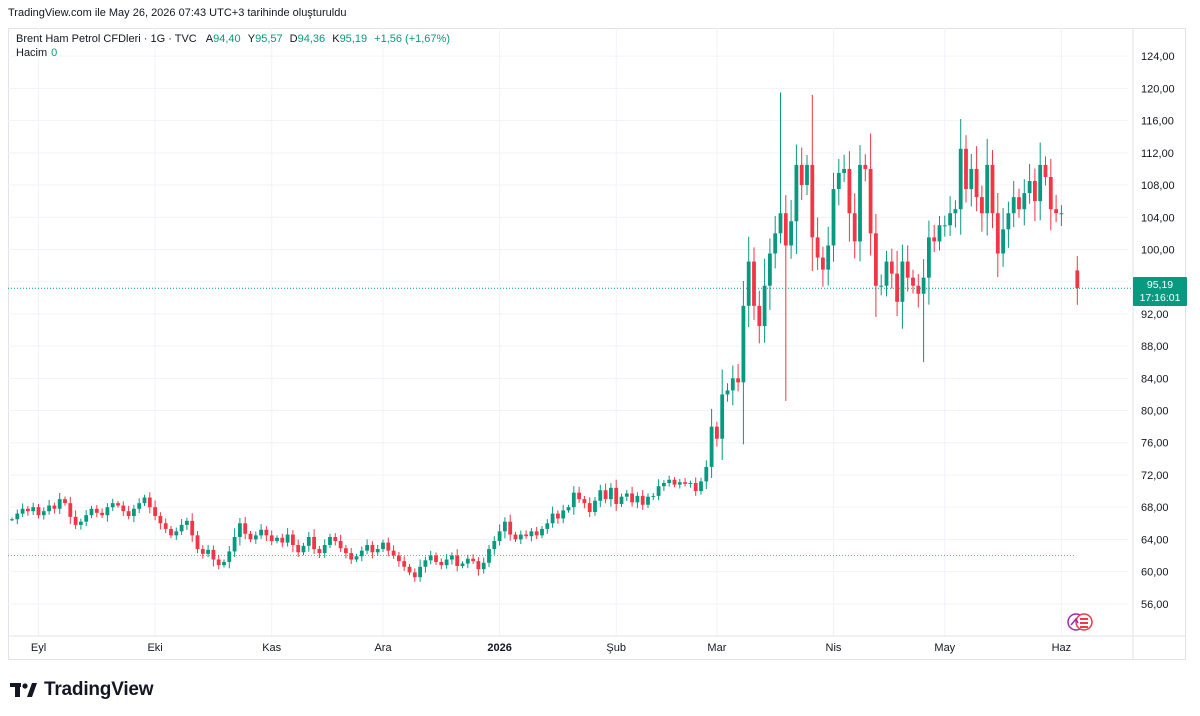 Image resolution: width=1200 pixels, height=716 pixels. Describe the element at coordinates (616, 648) in the screenshot. I see `x-tick-label: Şub` at that location.